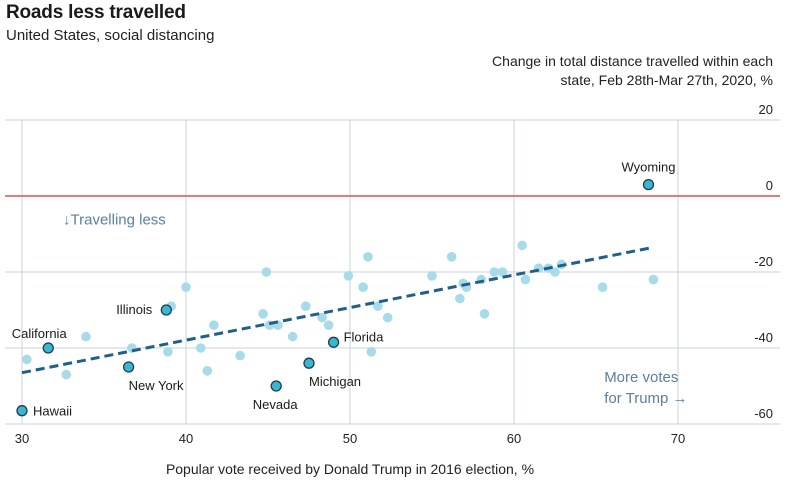 The width and height of the screenshot is (795, 482). I want to click on chart-title: Roads less travelled, so click(96, 12).